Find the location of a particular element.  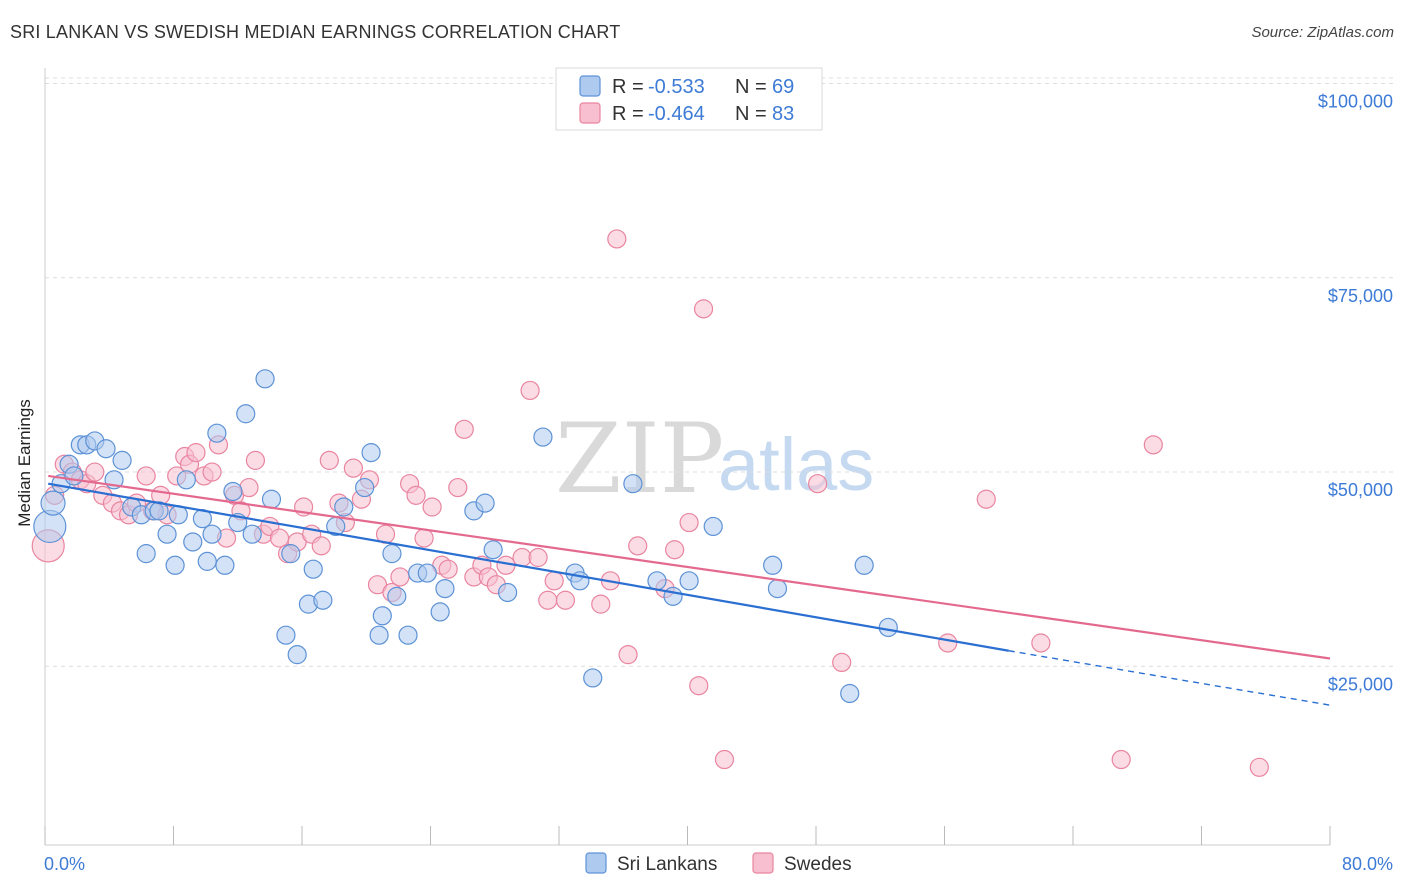

bottom-legend-swatch-sri-lankans is located at coordinates (596, 863).